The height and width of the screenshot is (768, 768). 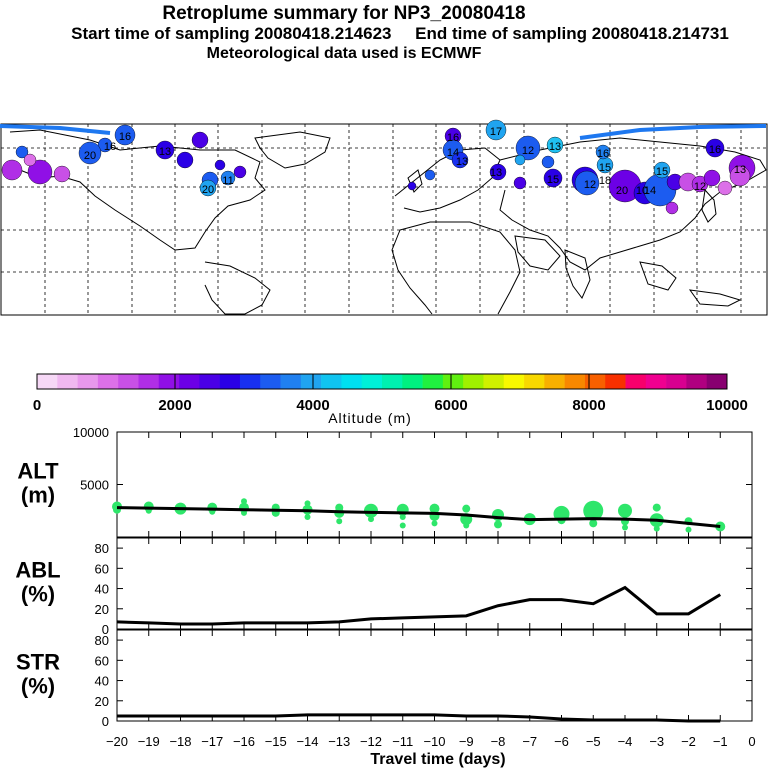 What do you see at coordinates (385, 481) in the screenshot?
I see `alt-panel: 5000 10000 ALT (m)` at bounding box center [385, 481].